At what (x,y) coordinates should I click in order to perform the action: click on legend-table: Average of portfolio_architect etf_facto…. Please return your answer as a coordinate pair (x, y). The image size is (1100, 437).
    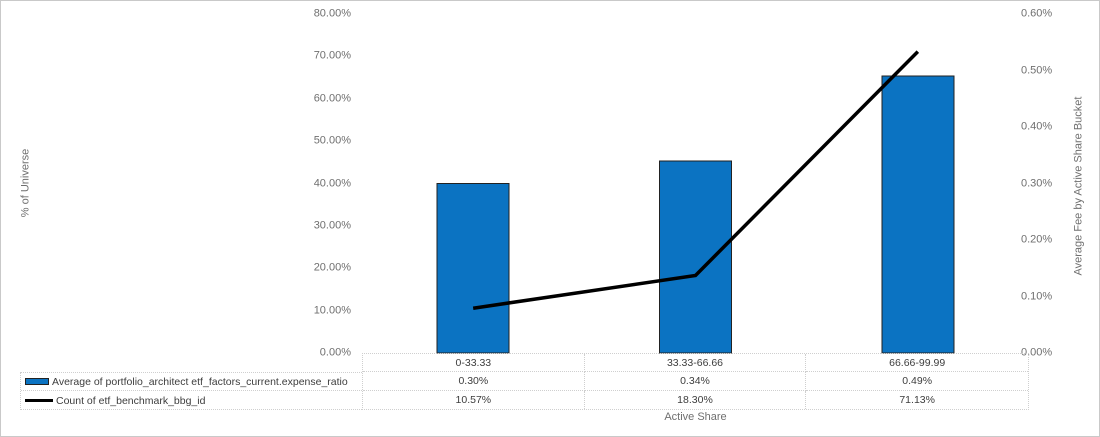
    Looking at the image, I should click on (191, 391).